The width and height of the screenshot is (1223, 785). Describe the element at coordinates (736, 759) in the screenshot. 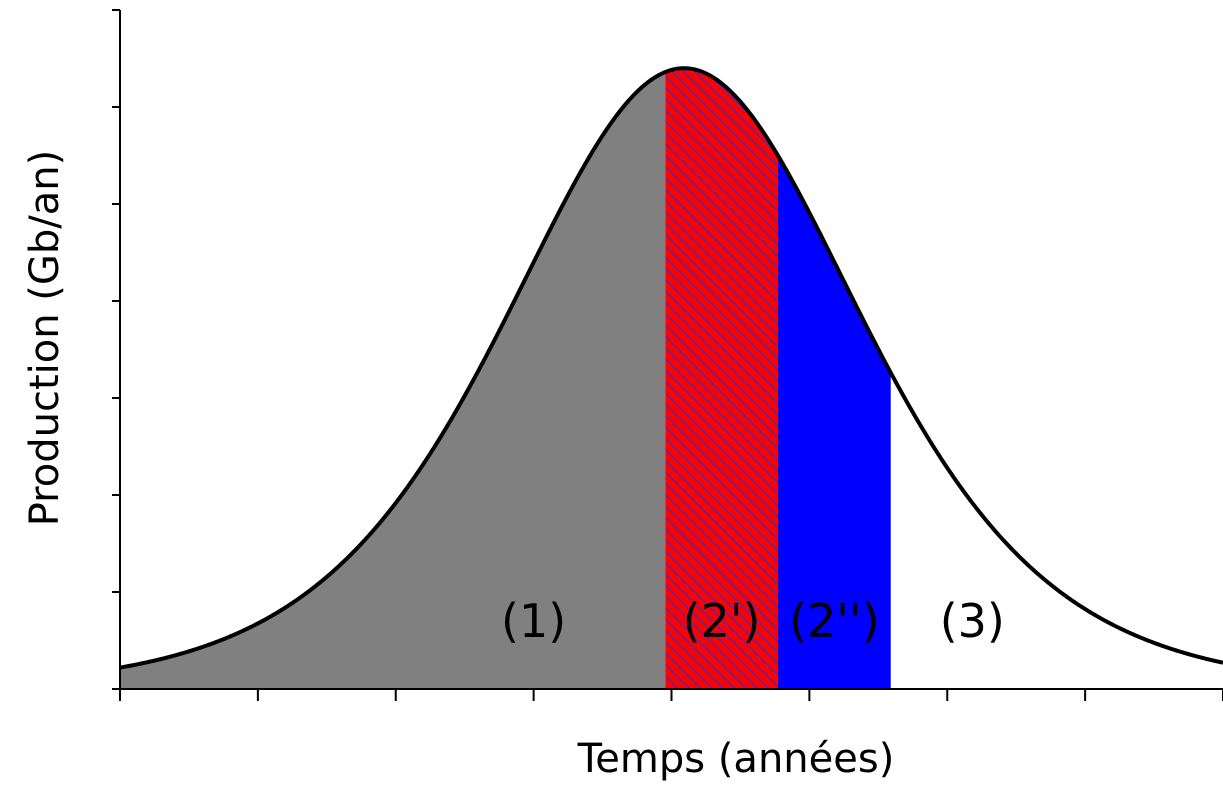

I see `x-axis-label: Temps (années)` at that location.